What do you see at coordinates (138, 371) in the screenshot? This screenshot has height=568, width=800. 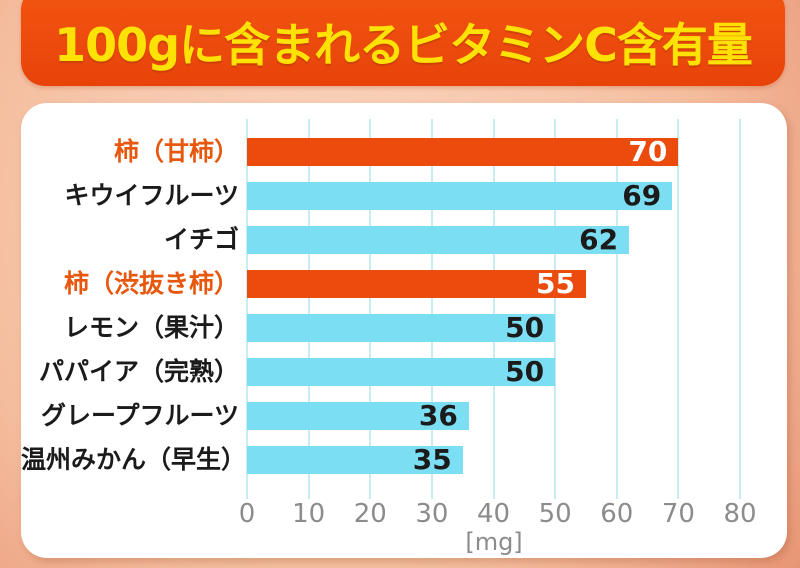 I see `category-label: パパイア（完熟）` at bounding box center [138, 371].